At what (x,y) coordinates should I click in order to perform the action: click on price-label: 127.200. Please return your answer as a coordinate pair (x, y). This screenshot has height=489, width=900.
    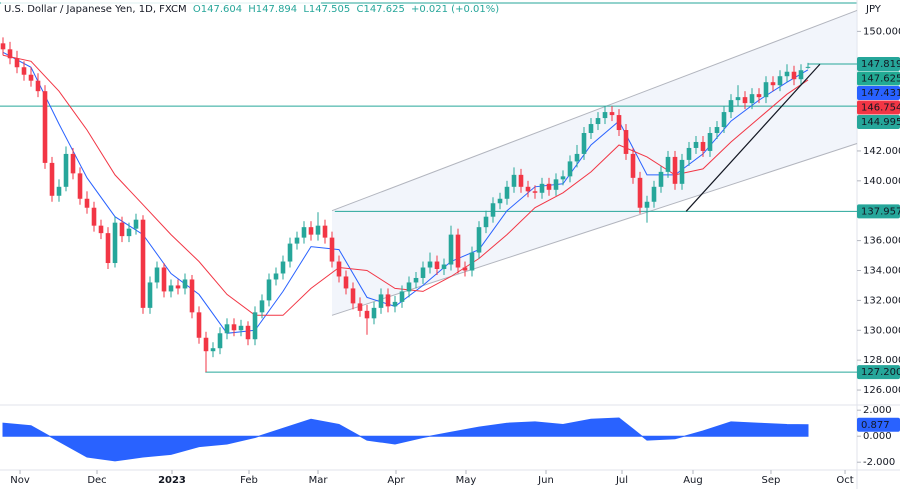
    Looking at the image, I should click on (880, 372).